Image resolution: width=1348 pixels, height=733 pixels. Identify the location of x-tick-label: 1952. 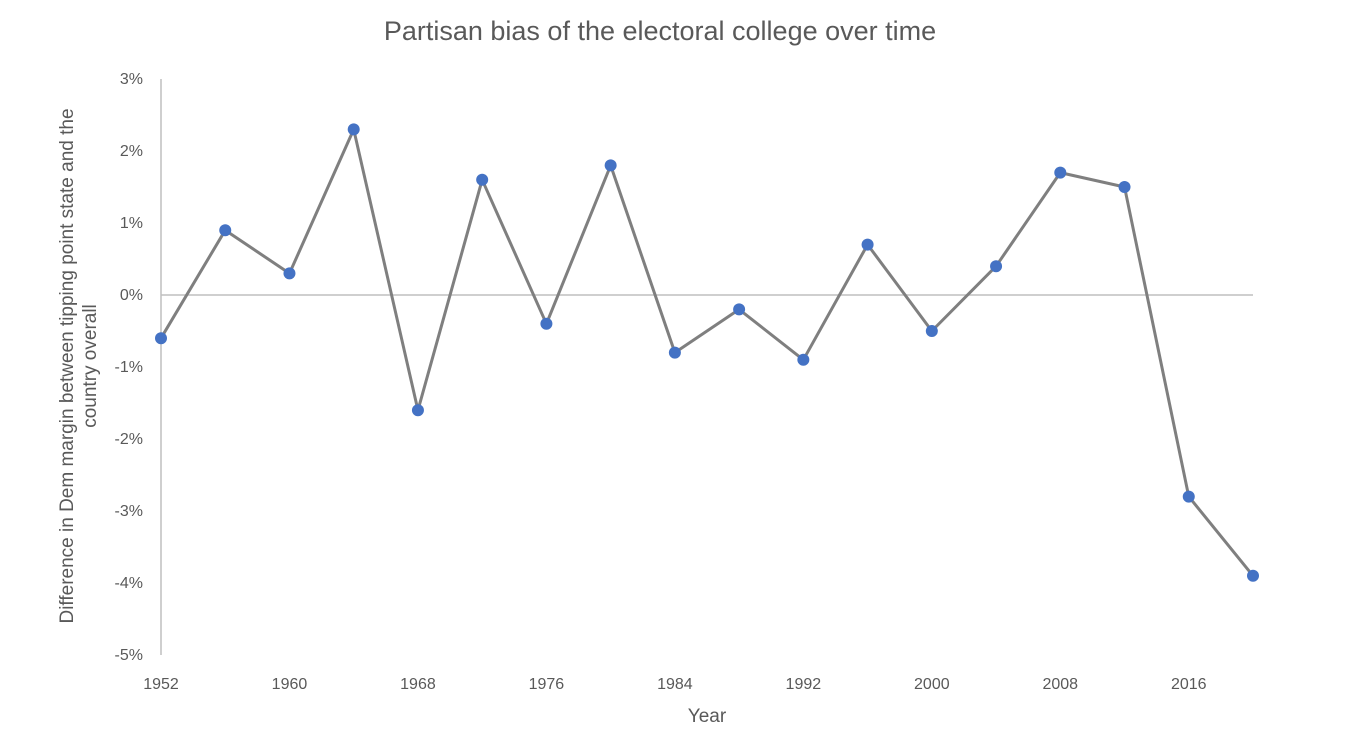
(161, 684).